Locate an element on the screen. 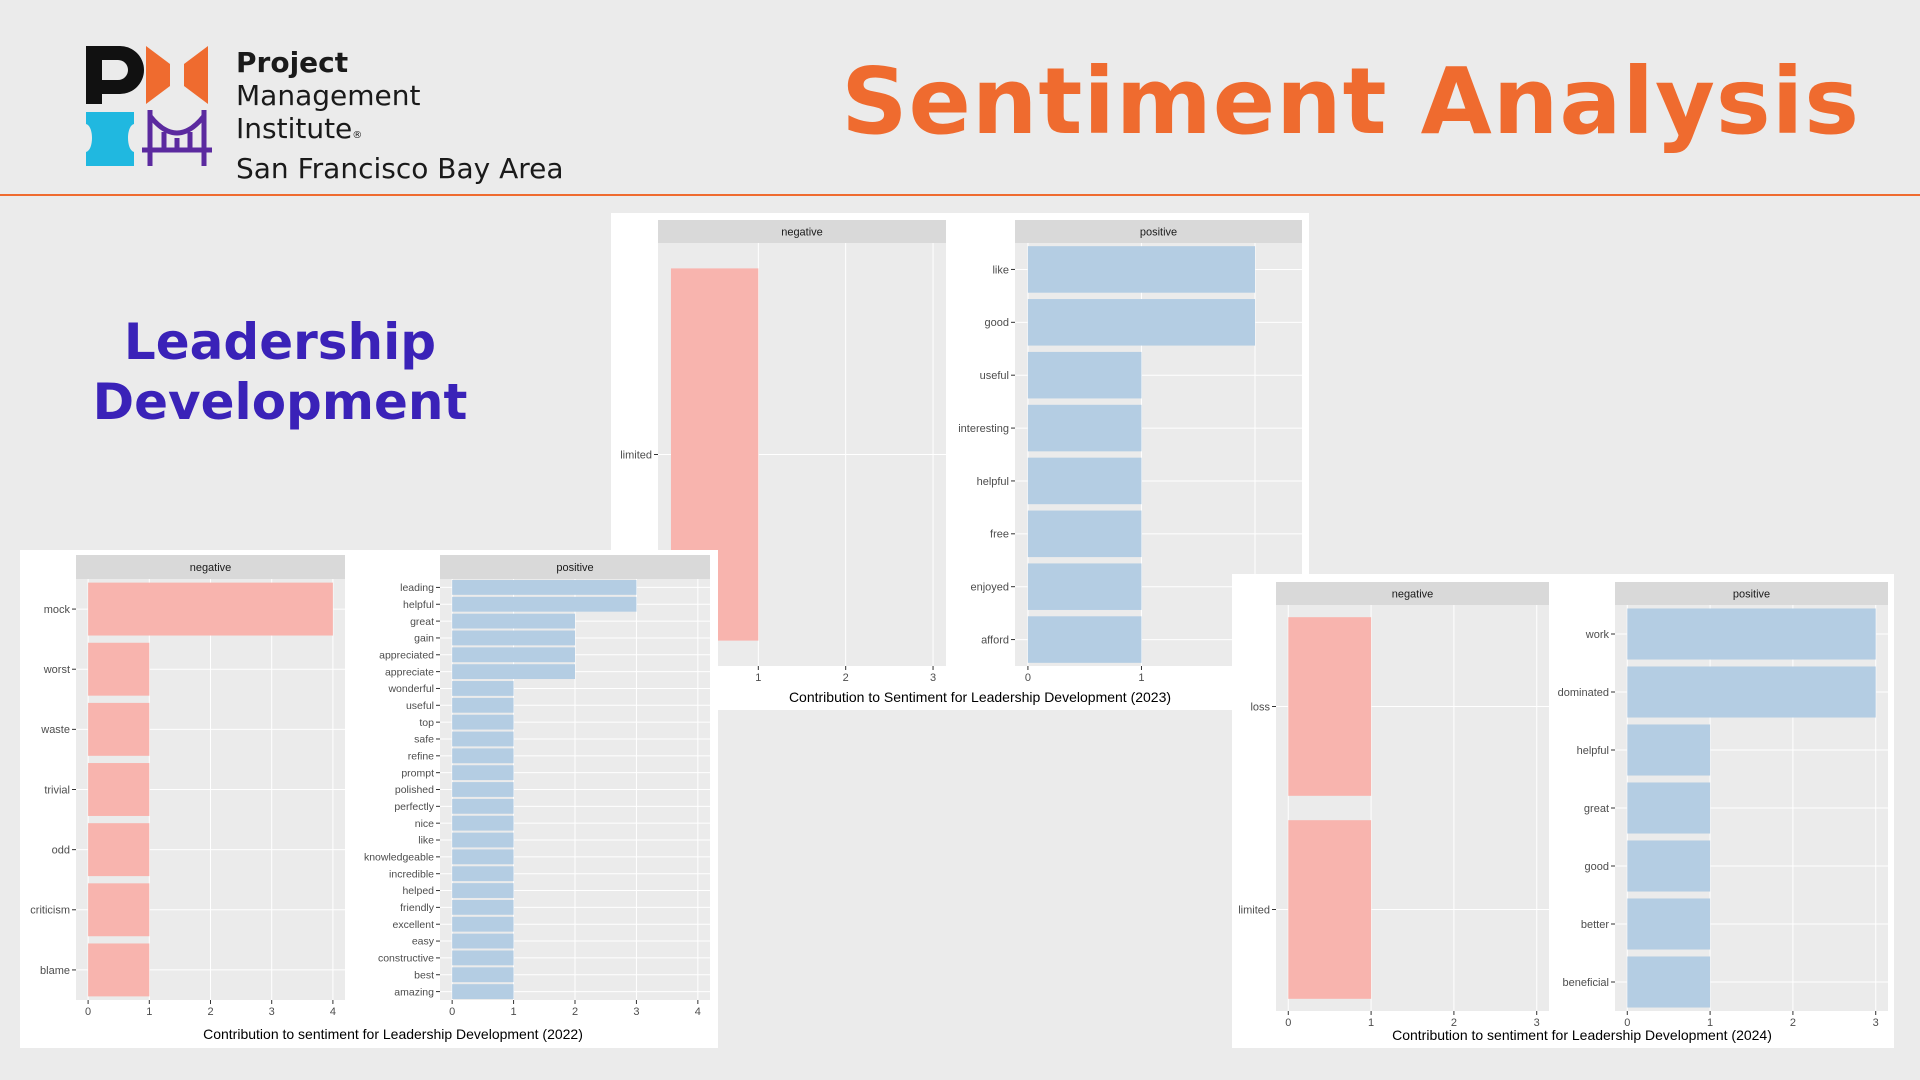 This screenshot has width=1920, height=1080. facet-title-positive: positive is located at coordinates (1158, 233).